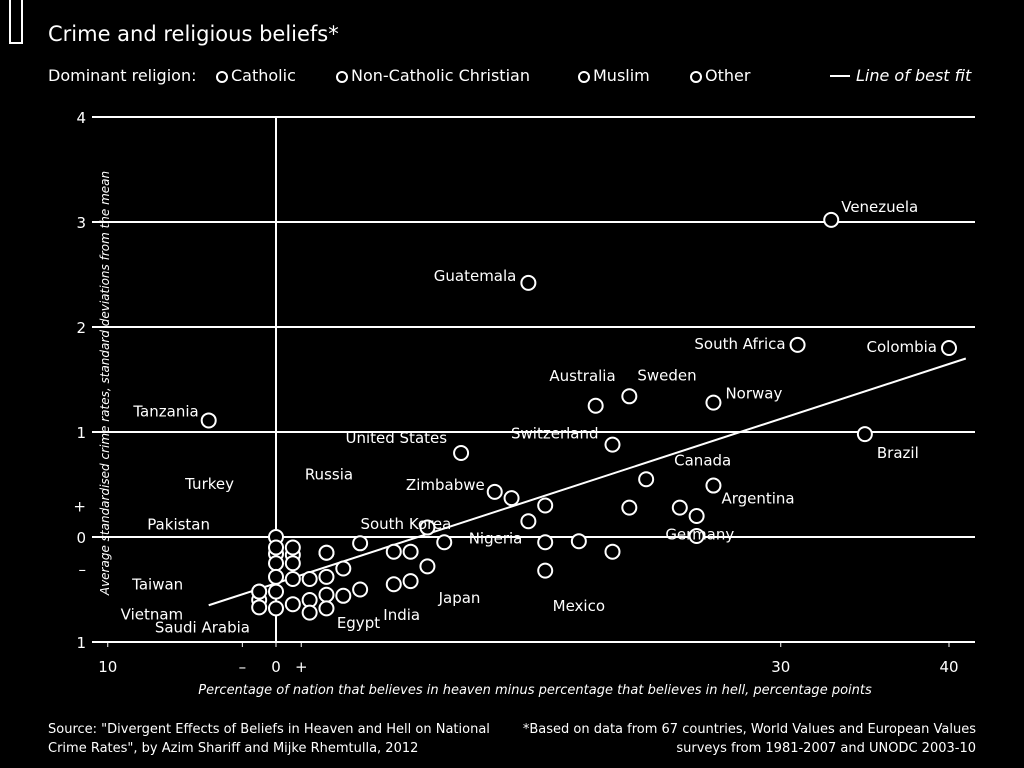 The height and width of the screenshot is (768, 1024). I want to click on point-label-japan: Japan, so click(459, 598).